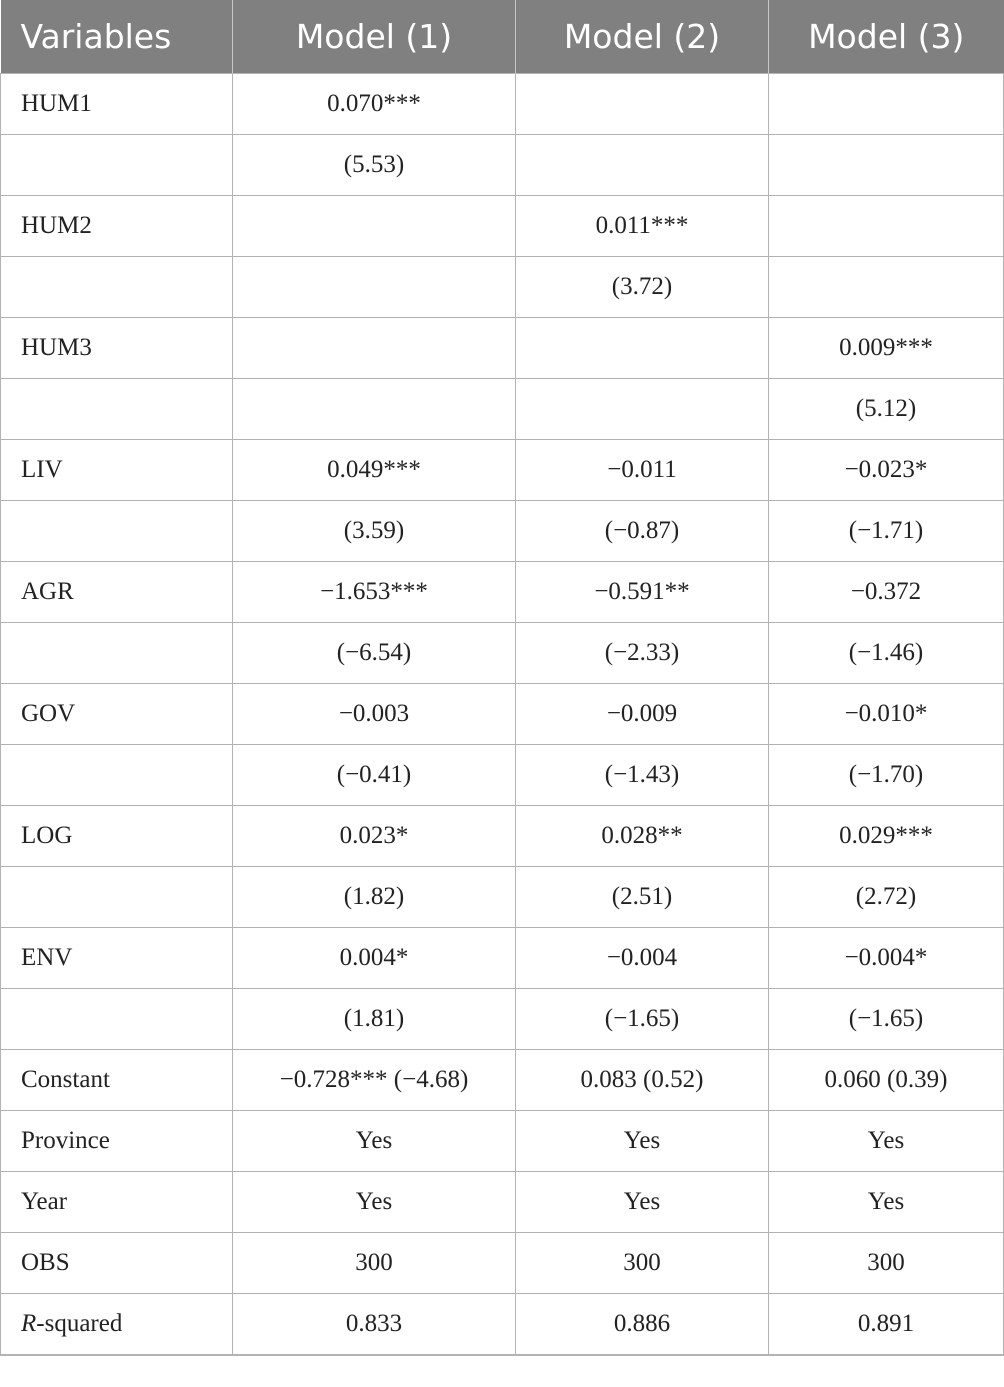 This screenshot has height=1387, width=1004. Describe the element at coordinates (642, 1263) in the screenshot. I see `model-2-cell: 300` at that location.